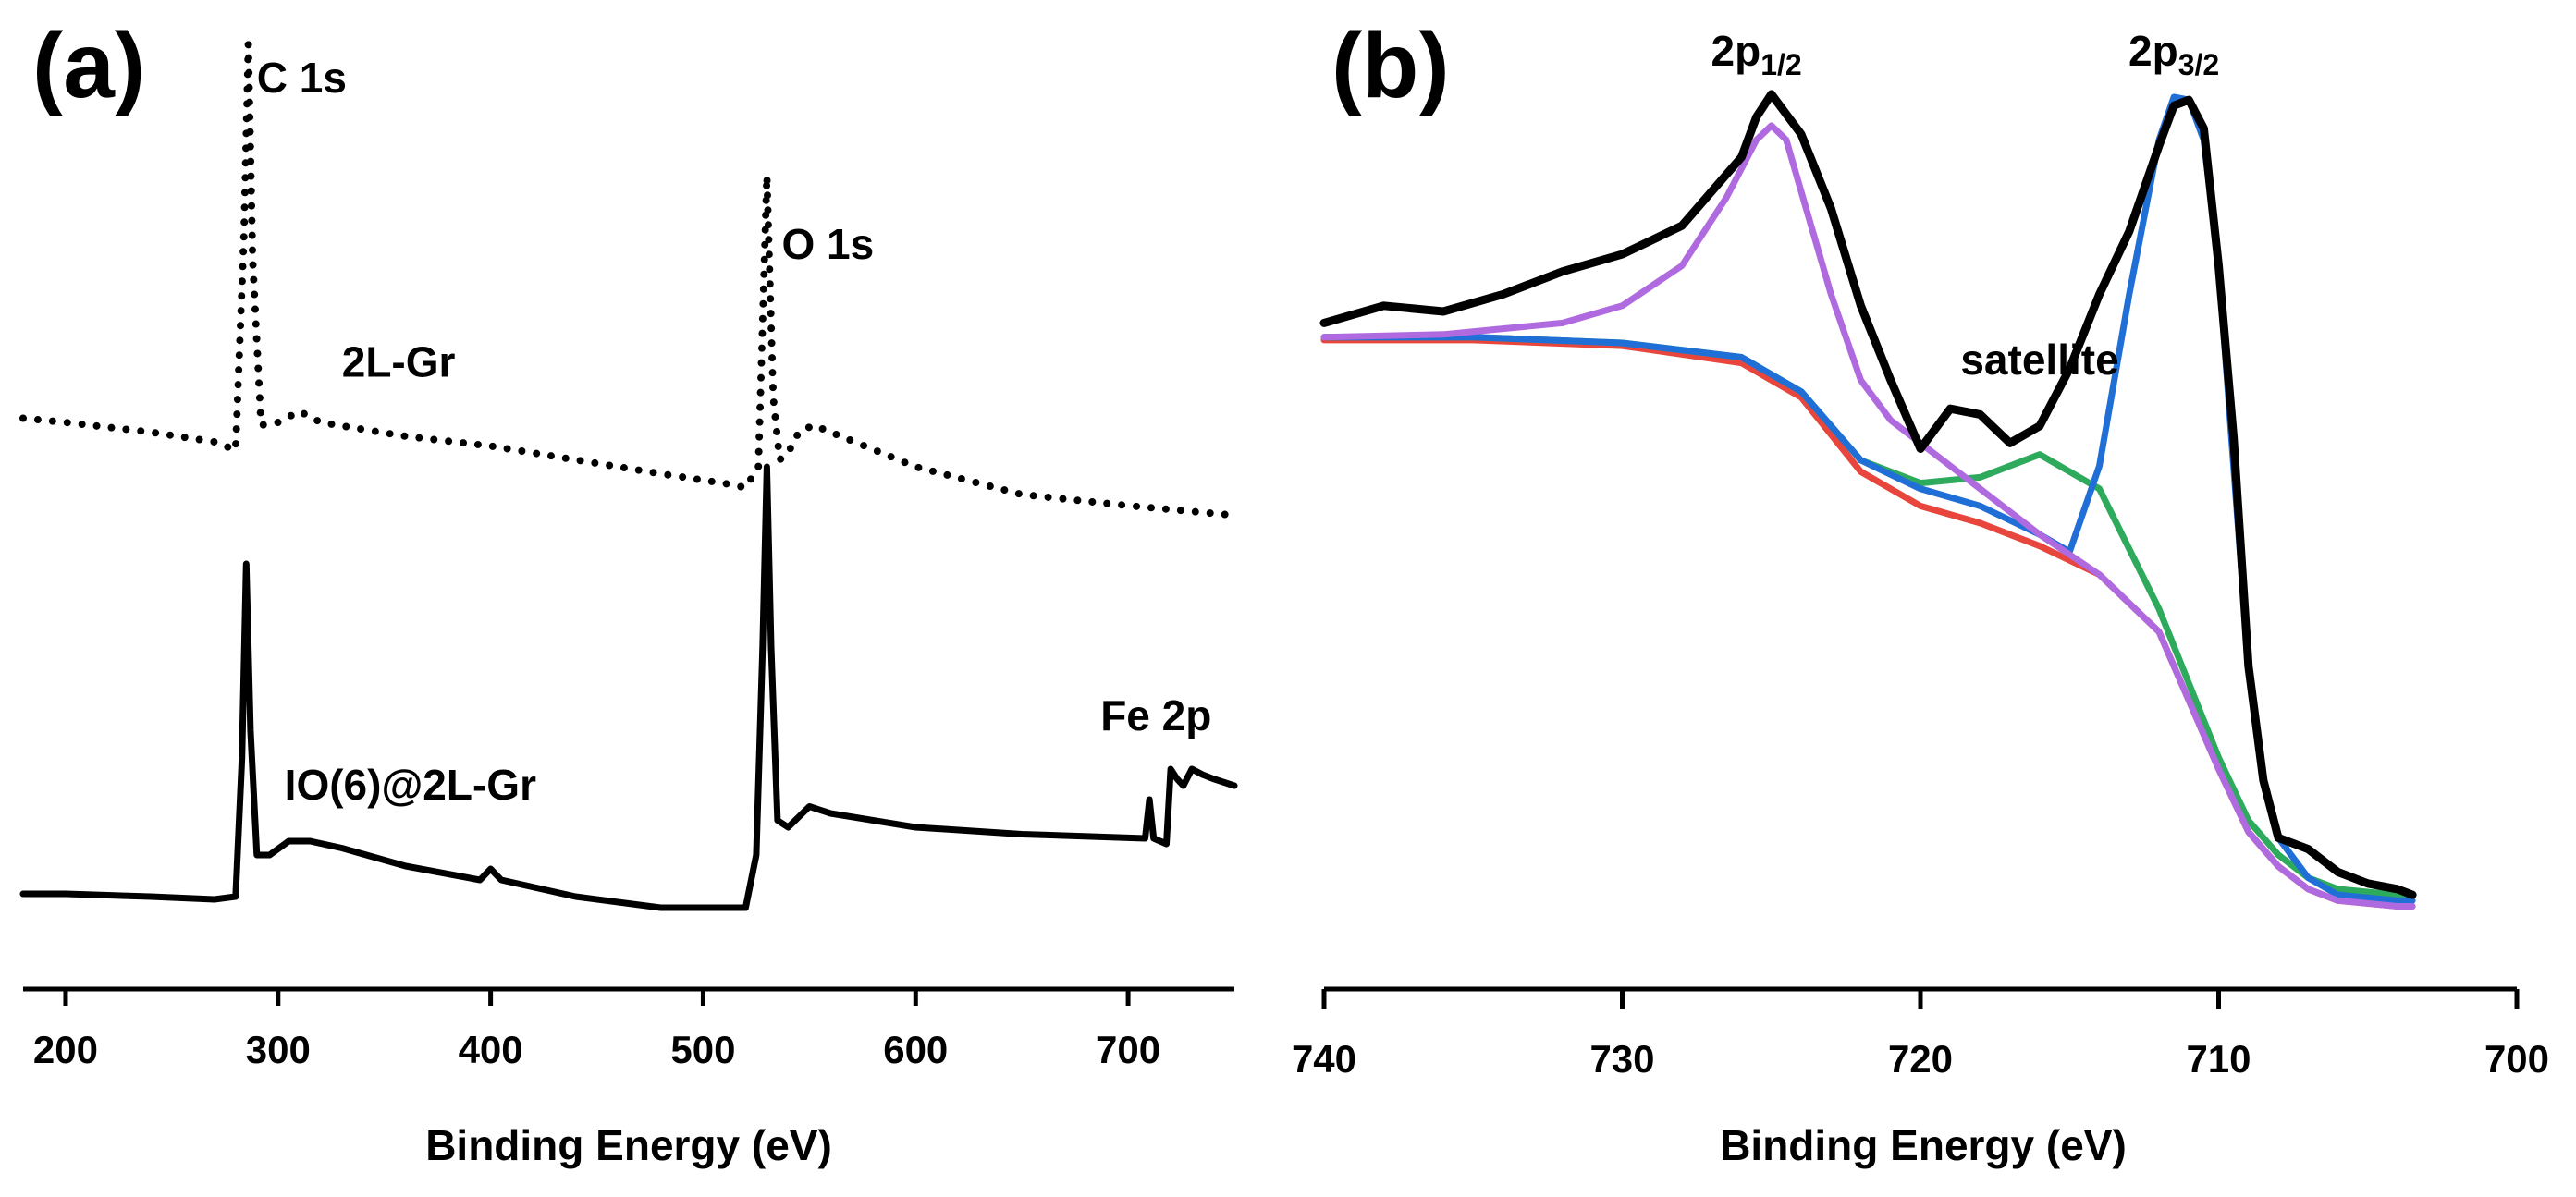 The image size is (2576, 1197). I want to click on annotation-io-6-2l-gr: IO(6)@2L-Gr, so click(410, 785).